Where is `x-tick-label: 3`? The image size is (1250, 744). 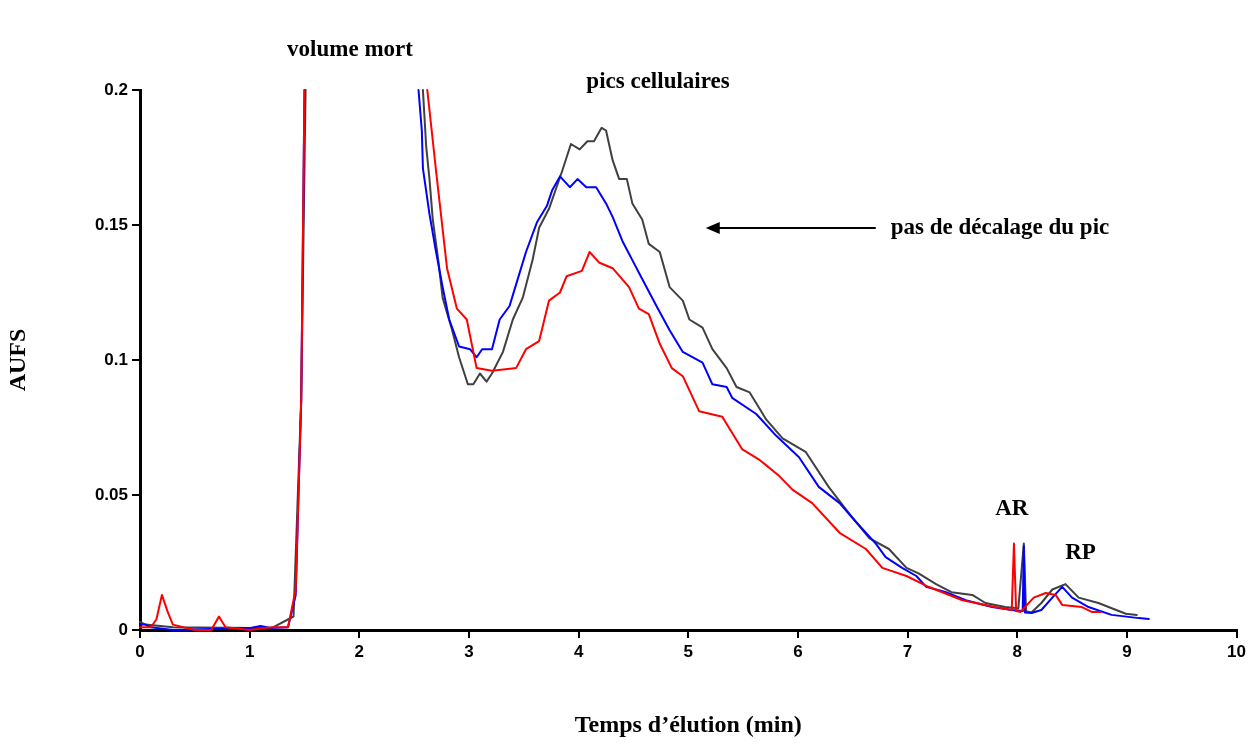
x-tick-label: 3 is located at coordinates (469, 651).